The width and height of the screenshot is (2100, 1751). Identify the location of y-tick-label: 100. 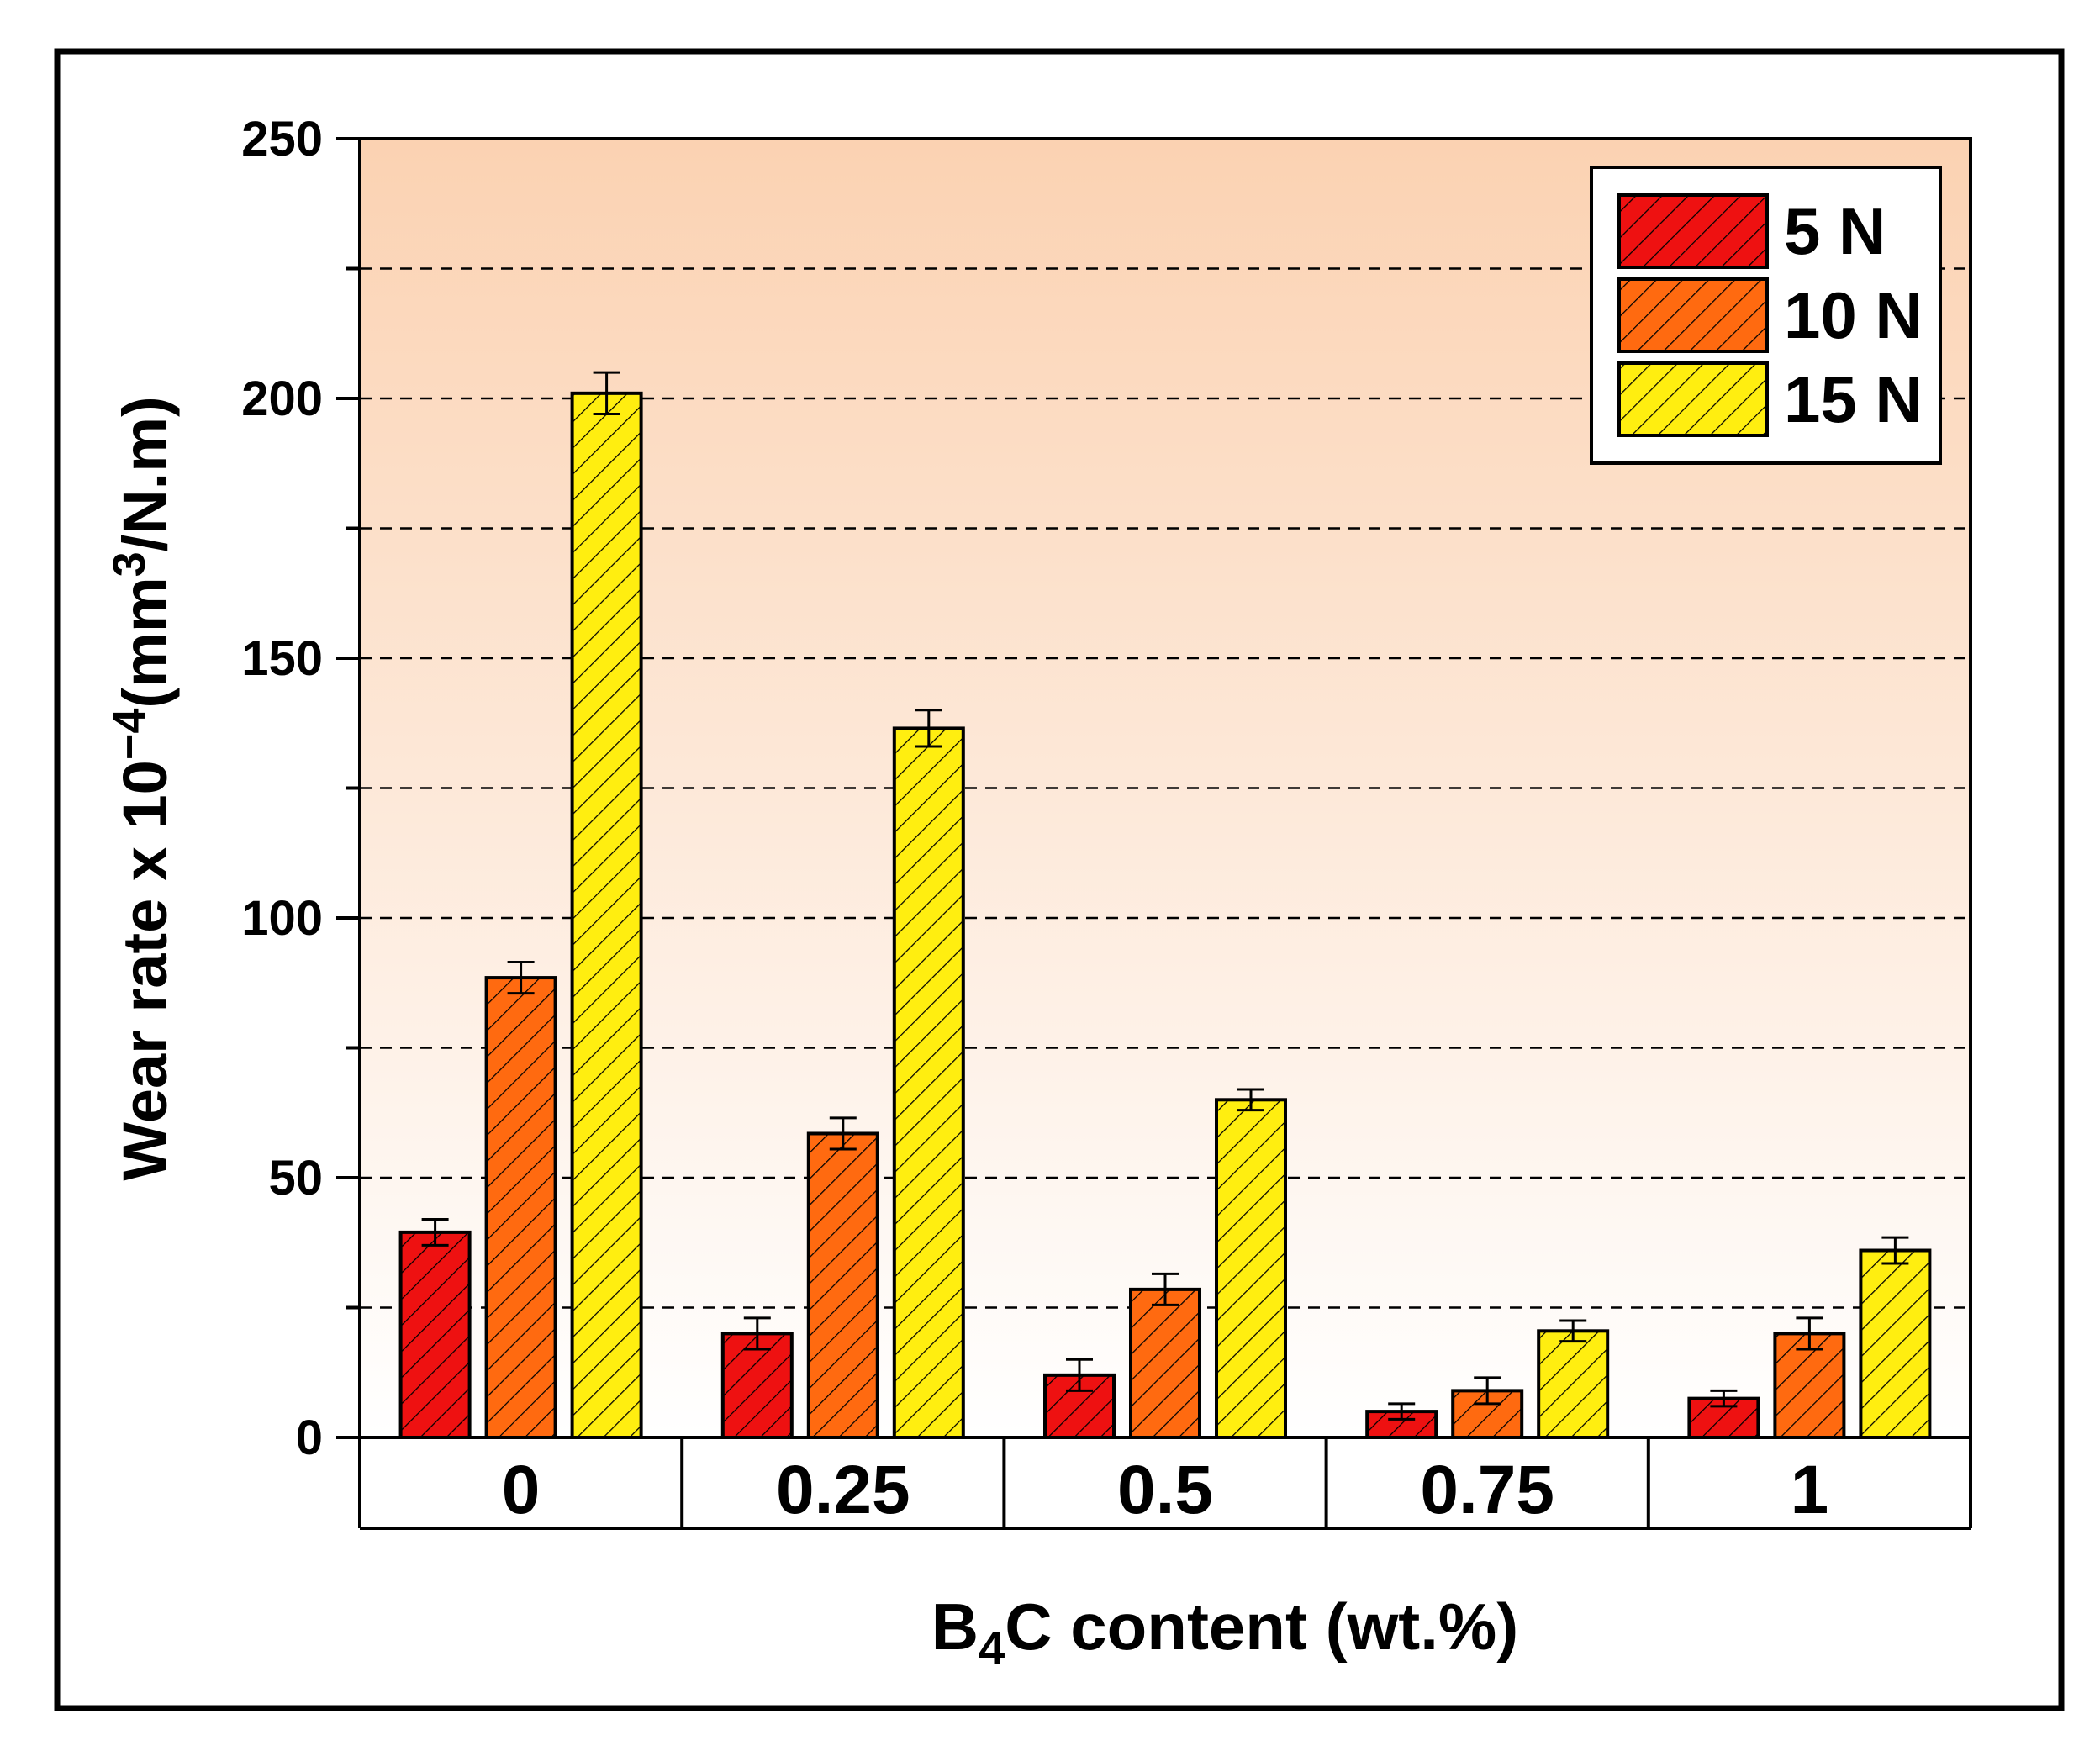
(282, 918).